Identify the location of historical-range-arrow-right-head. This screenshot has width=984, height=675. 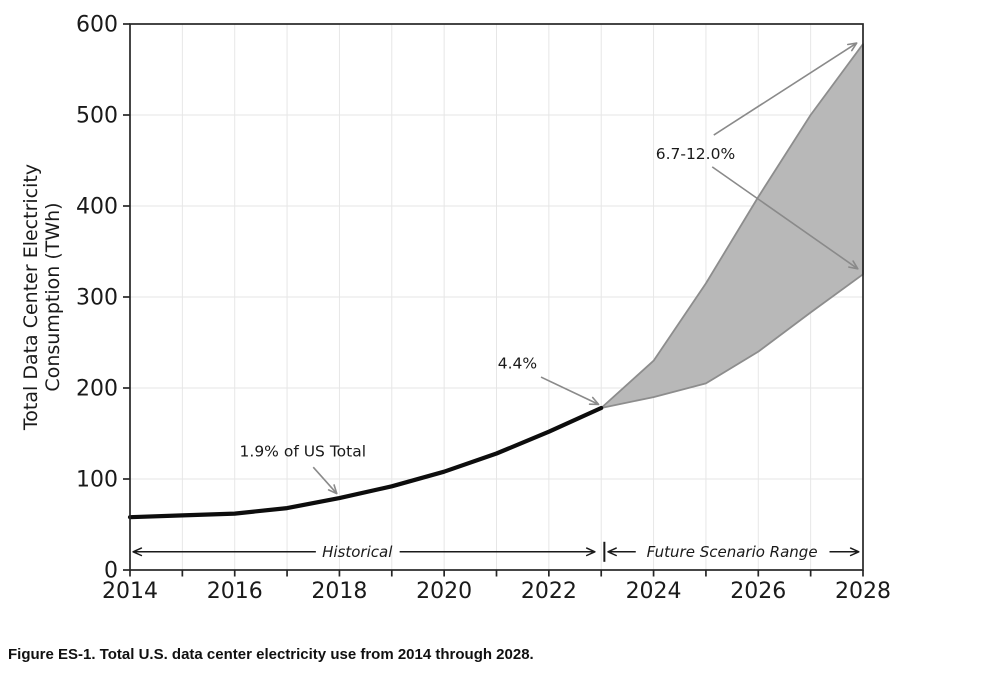
(590, 552).